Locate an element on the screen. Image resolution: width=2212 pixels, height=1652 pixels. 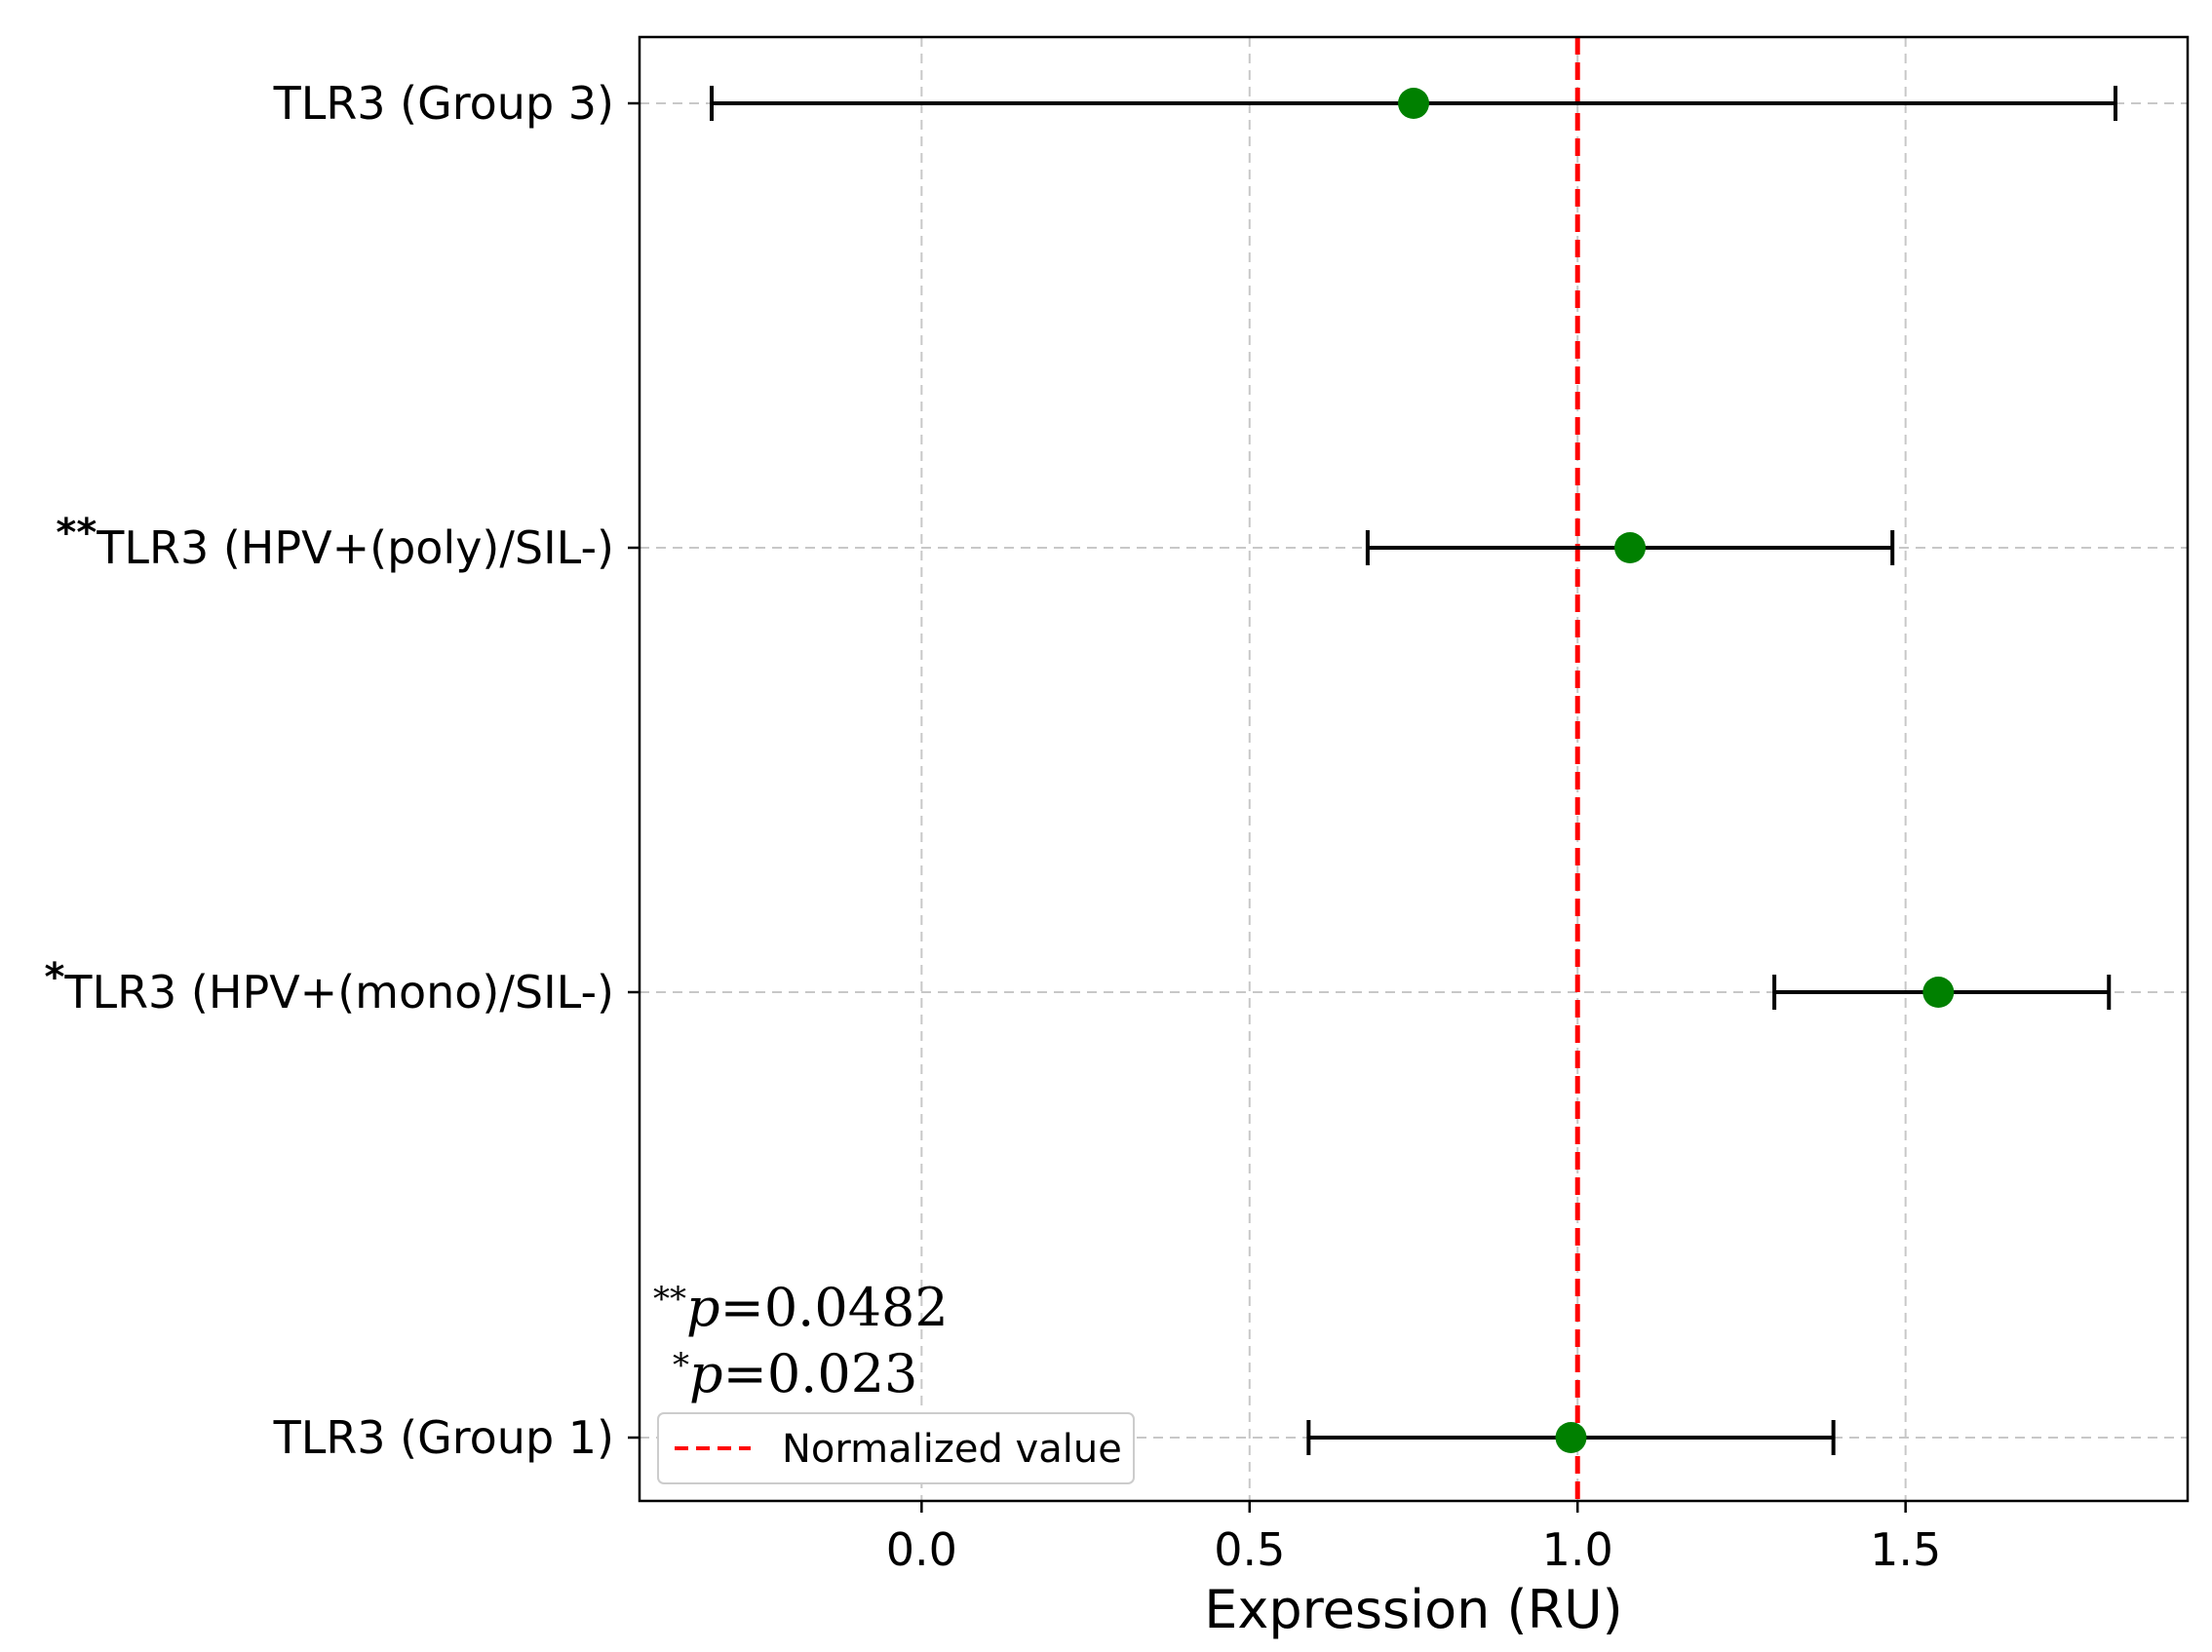
annotation-p-1: p is located at coordinates (706, 1373).